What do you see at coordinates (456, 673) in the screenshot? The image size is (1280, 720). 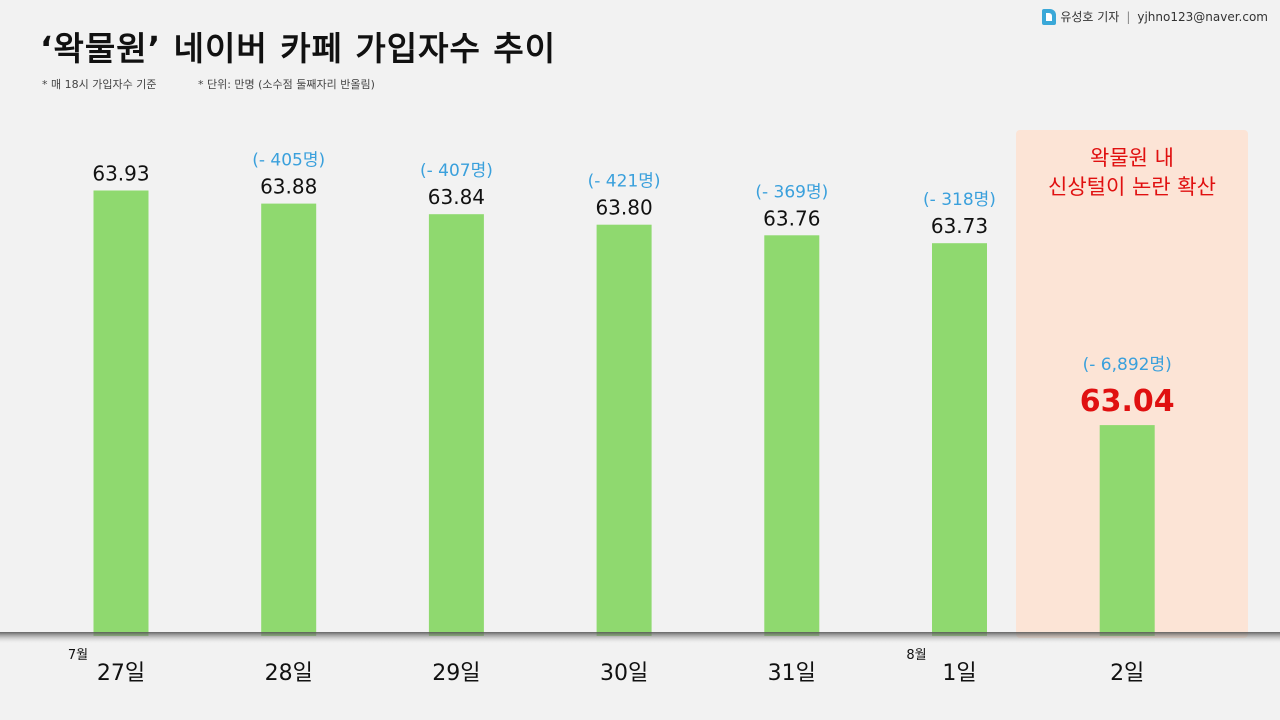 I see `category-label-2: 29일` at bounding box center [456, 673].